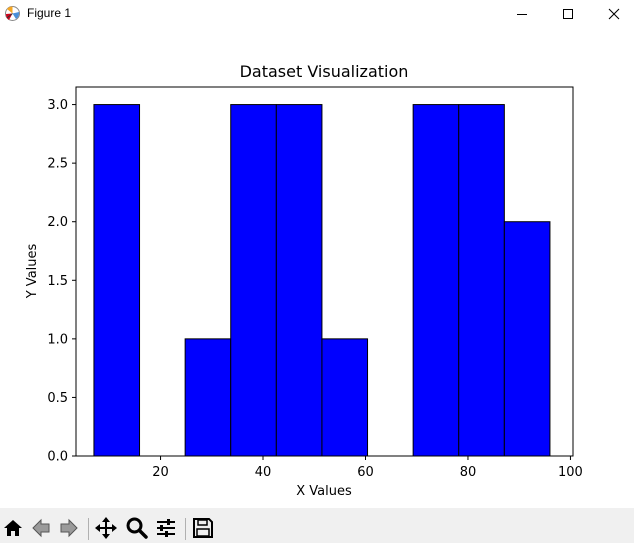  I want to click on minimize-button, so click(522, 13).